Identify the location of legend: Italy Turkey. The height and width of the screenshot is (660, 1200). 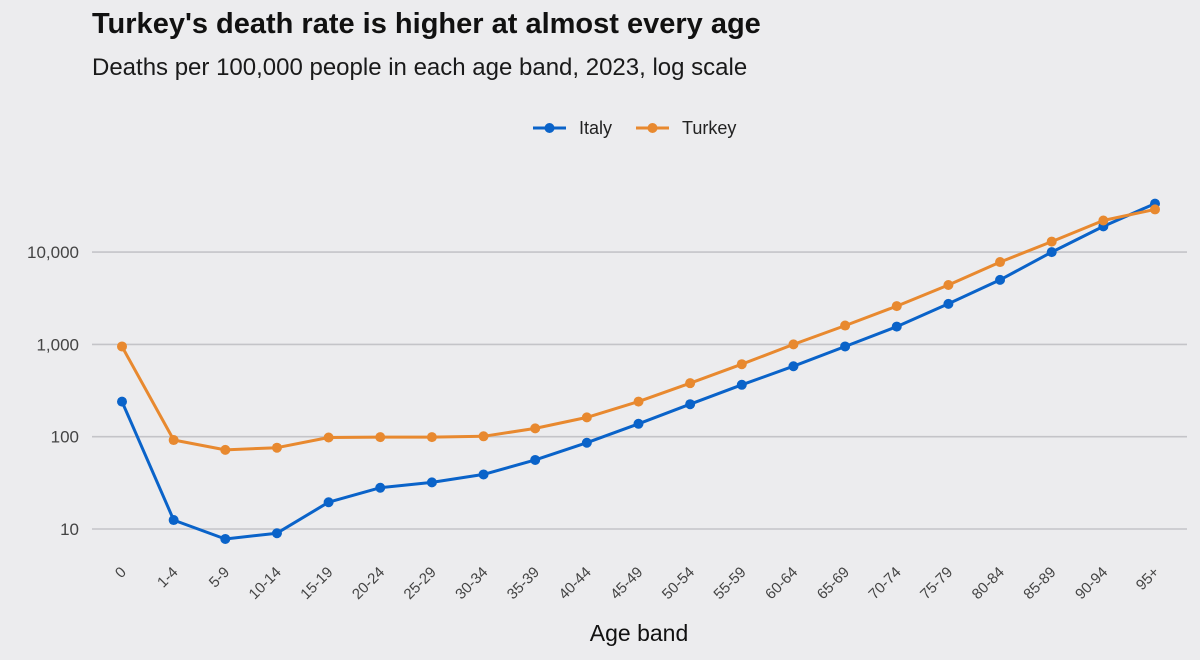
(634, 128).